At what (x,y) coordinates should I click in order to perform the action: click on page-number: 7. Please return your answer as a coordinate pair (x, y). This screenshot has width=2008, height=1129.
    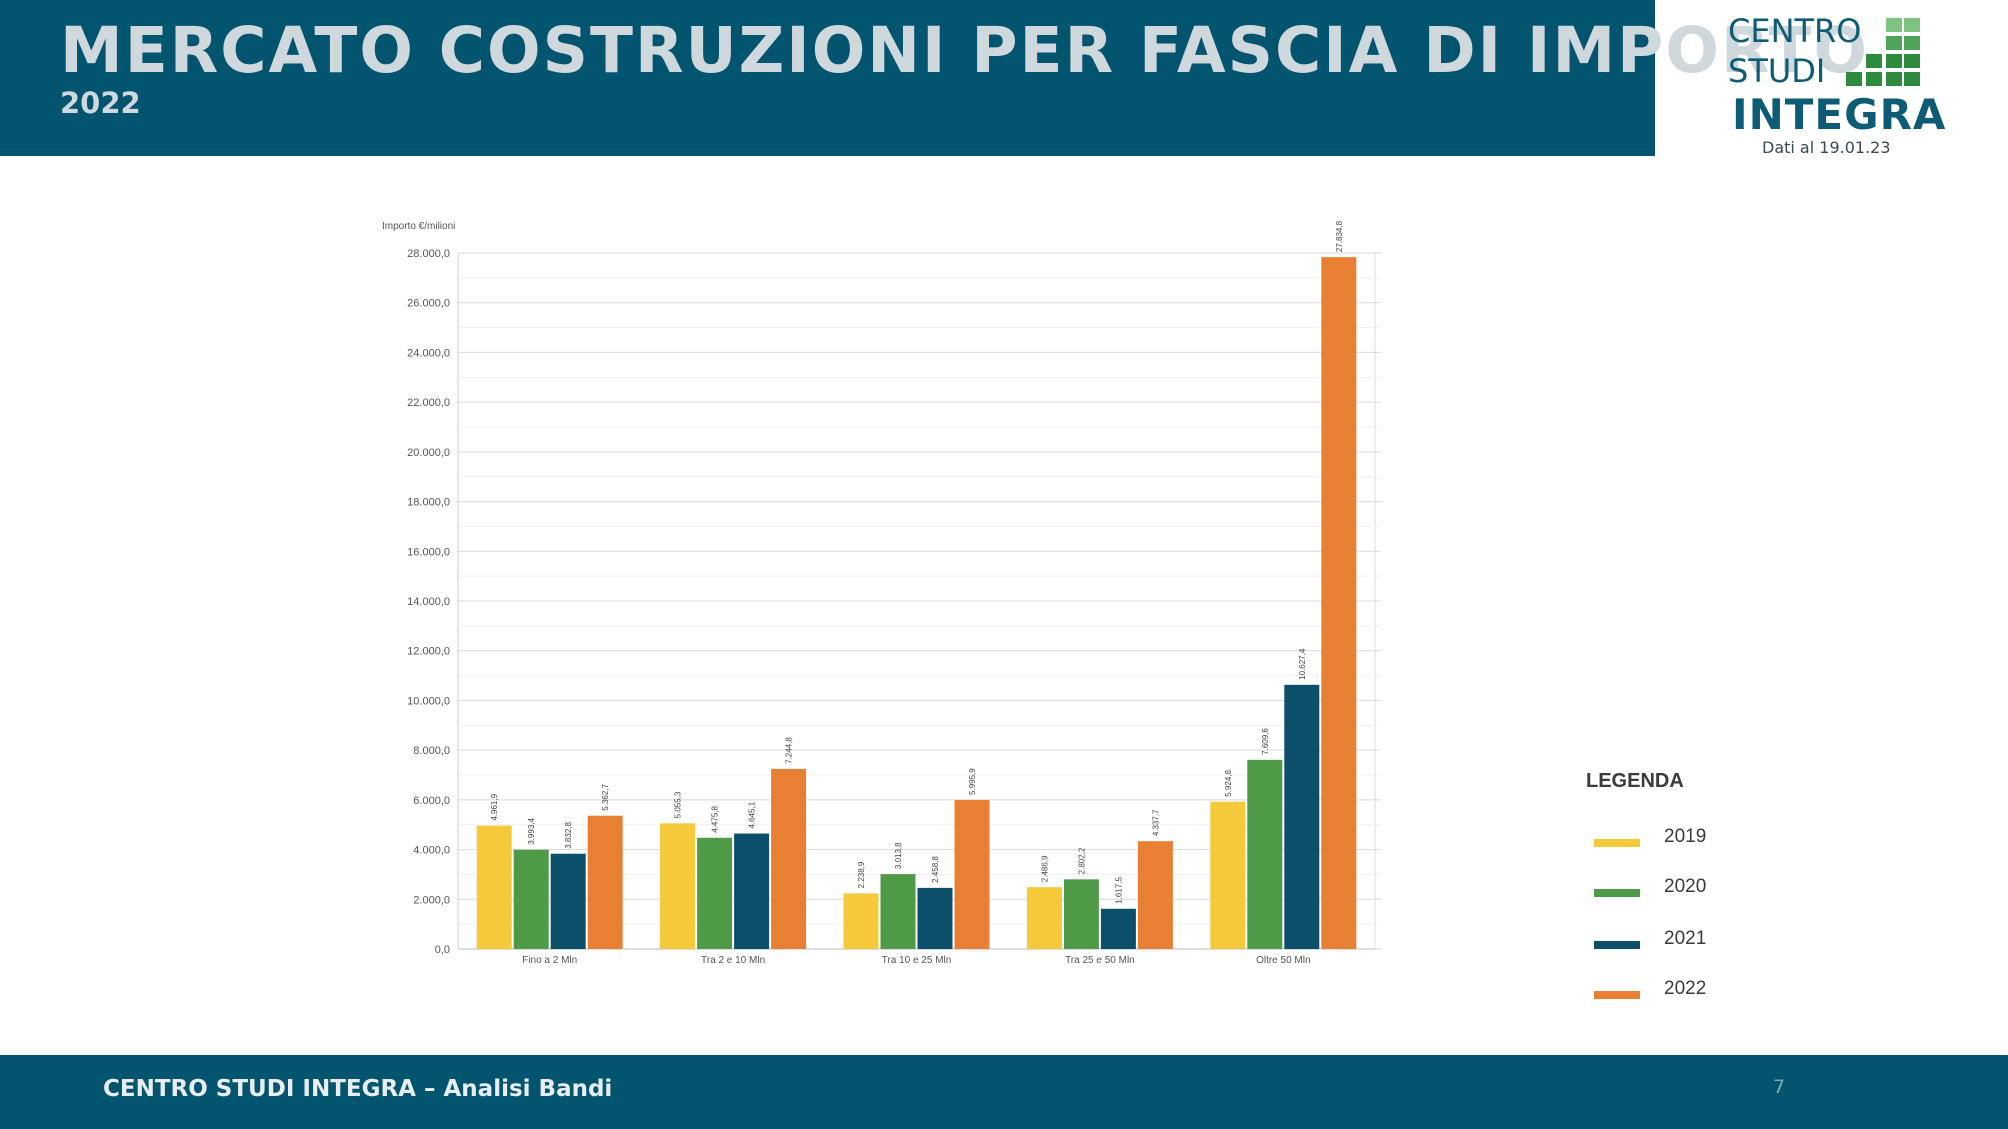
    Looking at the image, I should click on (1779, 1087).